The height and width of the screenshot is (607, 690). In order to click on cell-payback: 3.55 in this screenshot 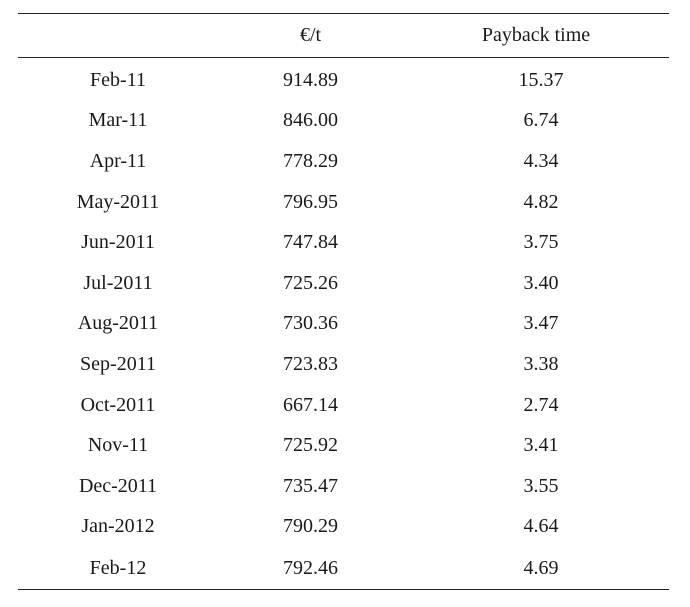, I will do `click(541, 485)`.